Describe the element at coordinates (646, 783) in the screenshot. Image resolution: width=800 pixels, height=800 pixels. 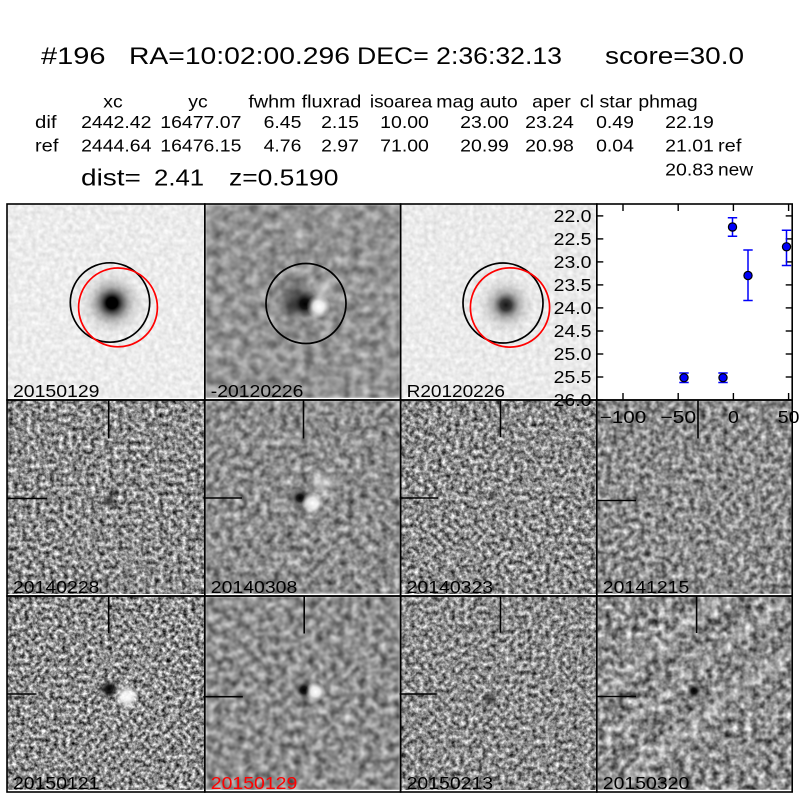
I see `svg-text: 20150320` at that location.